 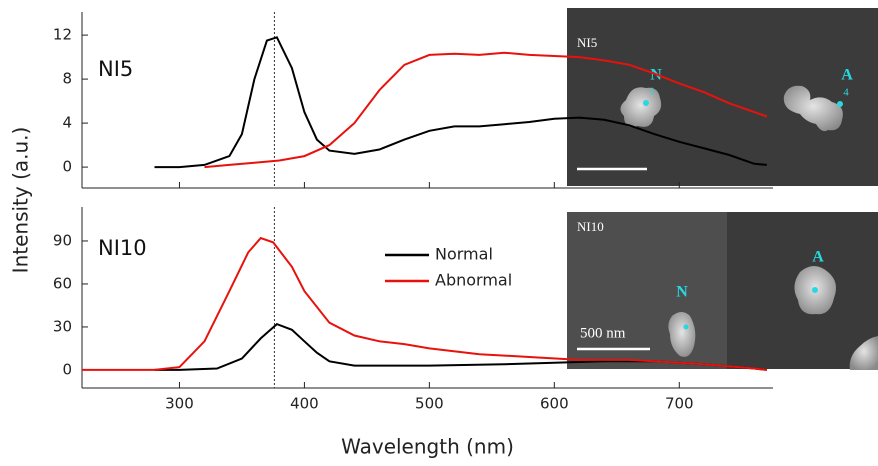 I want to click on image-title: NI10, so click(x=590, y=226).